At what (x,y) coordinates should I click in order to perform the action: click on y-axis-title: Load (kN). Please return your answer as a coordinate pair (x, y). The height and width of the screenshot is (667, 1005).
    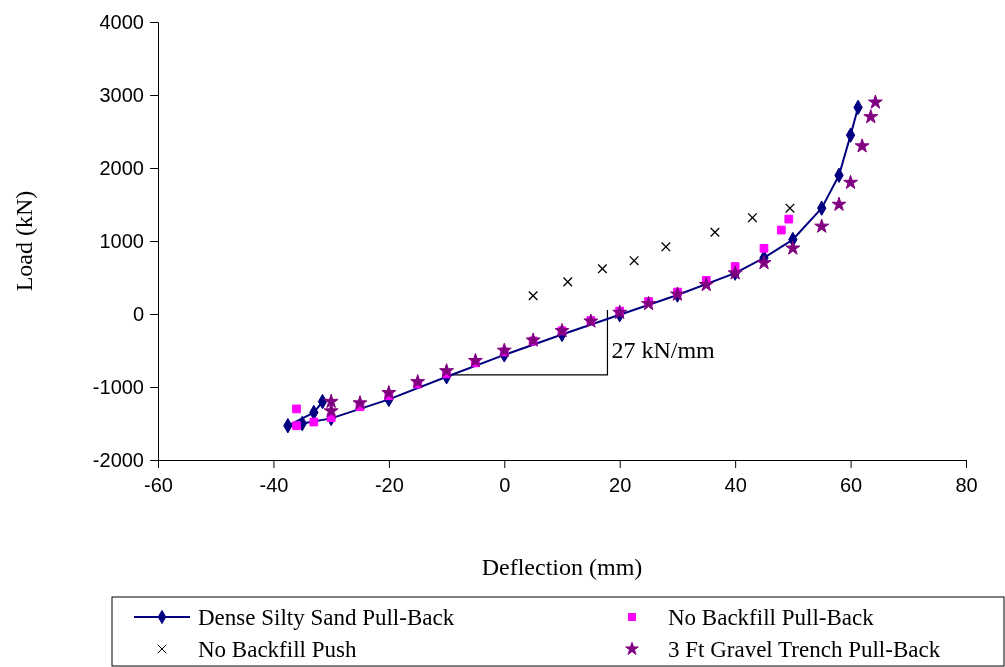
    Looking at the image, I should click on (24, 241).